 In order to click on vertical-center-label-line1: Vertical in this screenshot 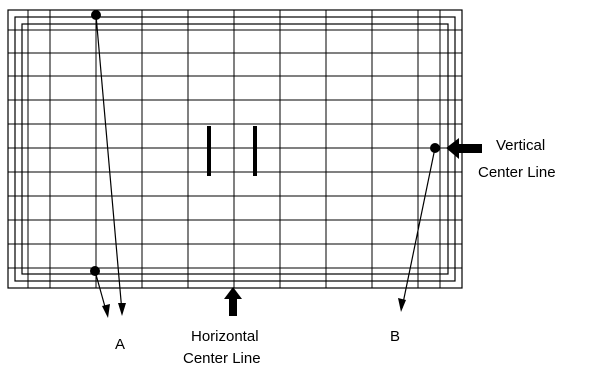, I will do `click(520, 145)`.